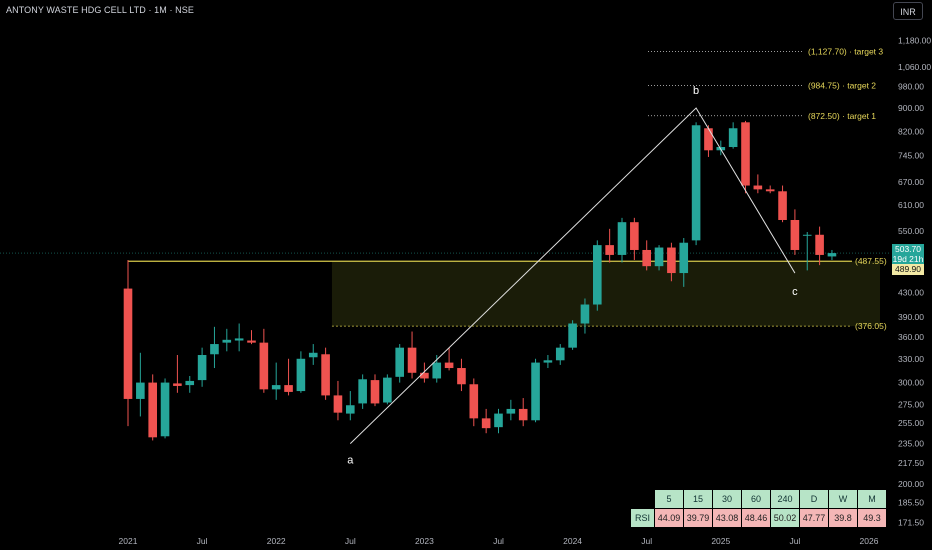 The width and height of the screenshot is (932, 550). What do you see at coordinates (911, 383) in the screenshot?
I see `y-tick-label: 300.00` at bounding box center [911, 383].